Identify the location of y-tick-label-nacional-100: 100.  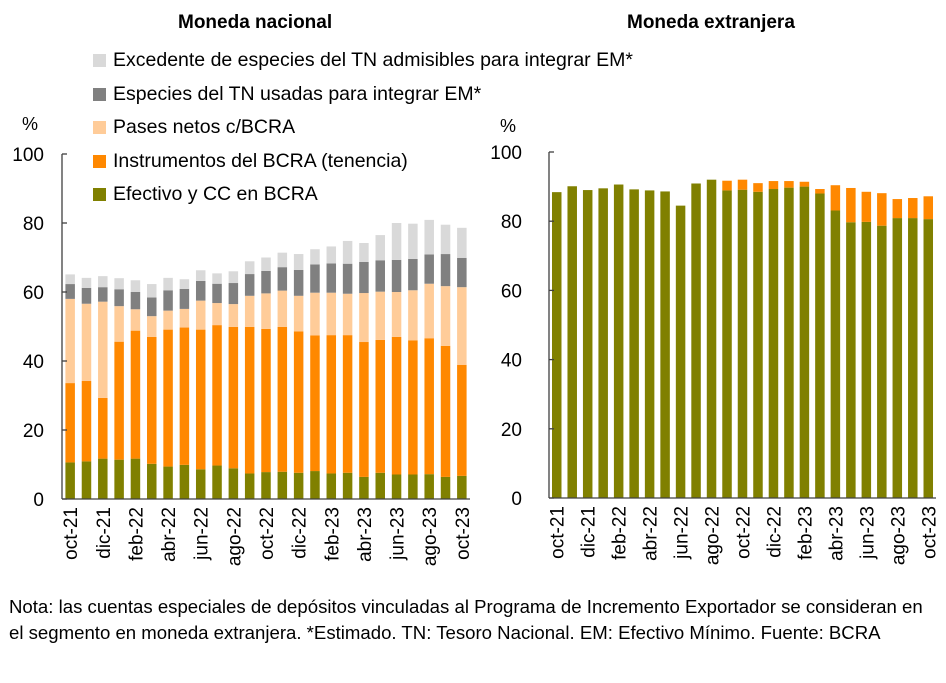
(28, 155).